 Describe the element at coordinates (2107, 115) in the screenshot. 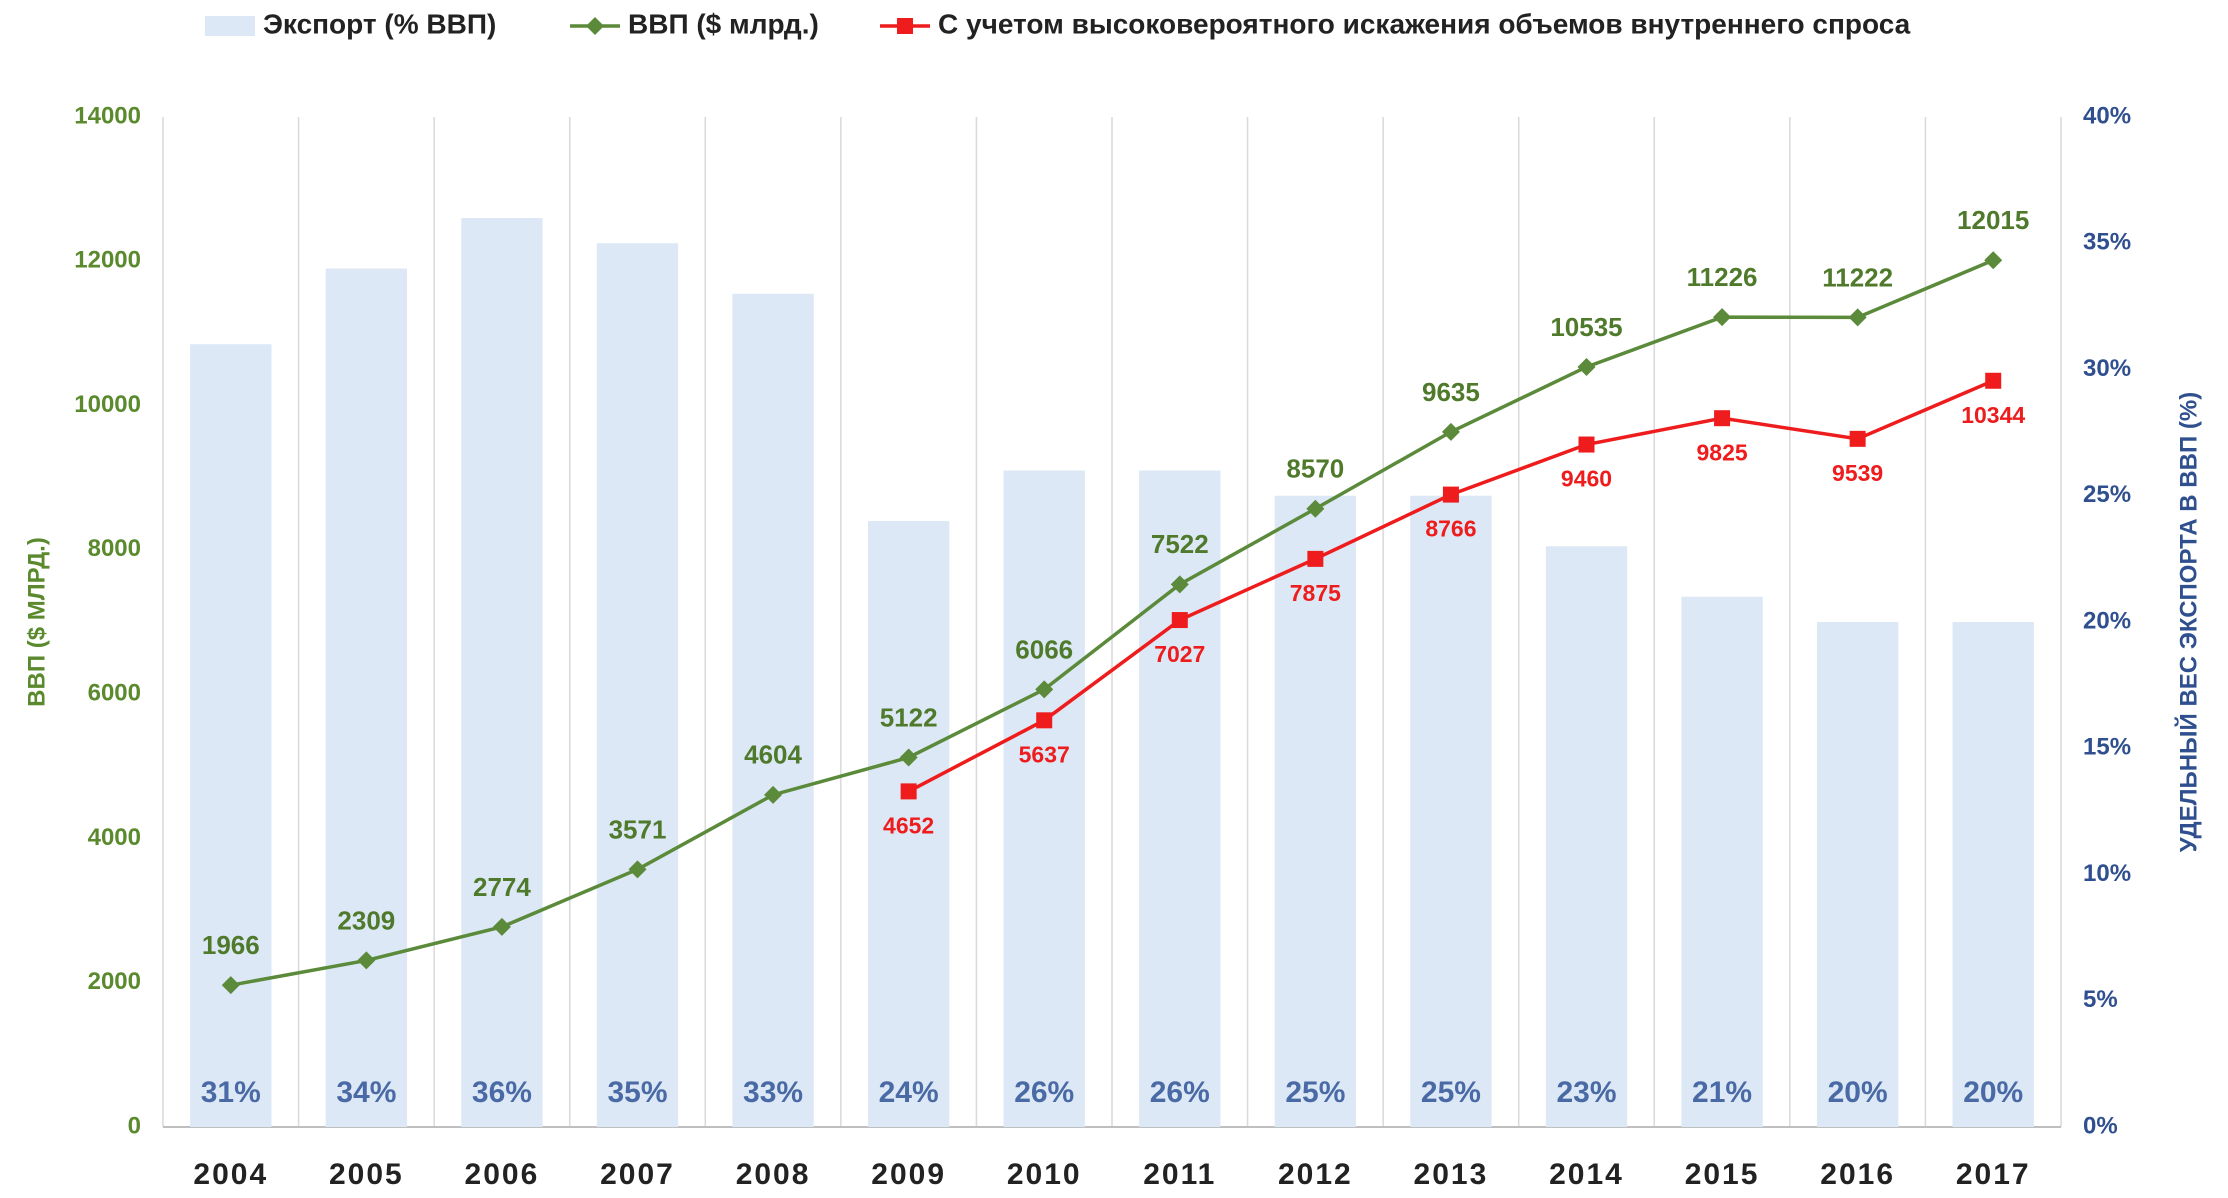

I see `y2-tick-label: 40%` at that location.